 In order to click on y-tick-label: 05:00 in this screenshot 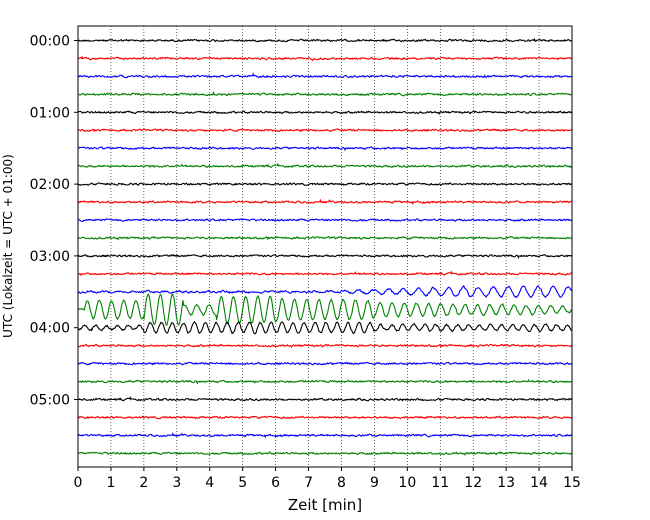, I will do `click(50, 401)`.